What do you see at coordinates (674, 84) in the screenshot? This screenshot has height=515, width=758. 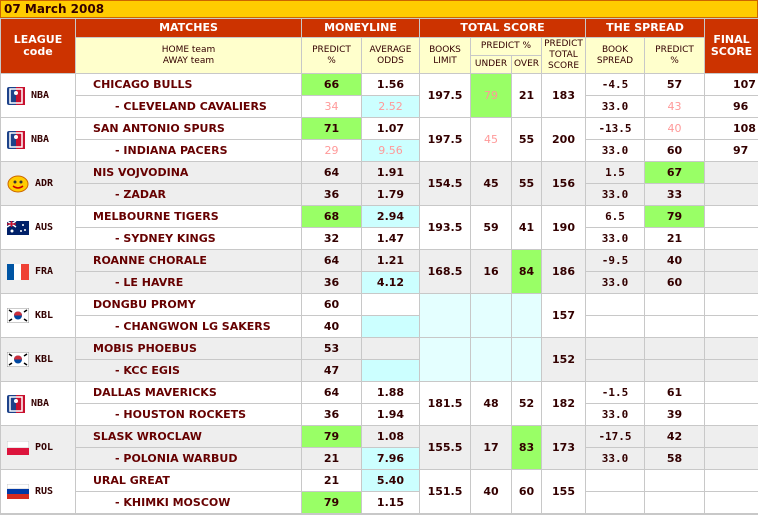 I see `spread-predict-text: 57` at bounding box center [674, 84].